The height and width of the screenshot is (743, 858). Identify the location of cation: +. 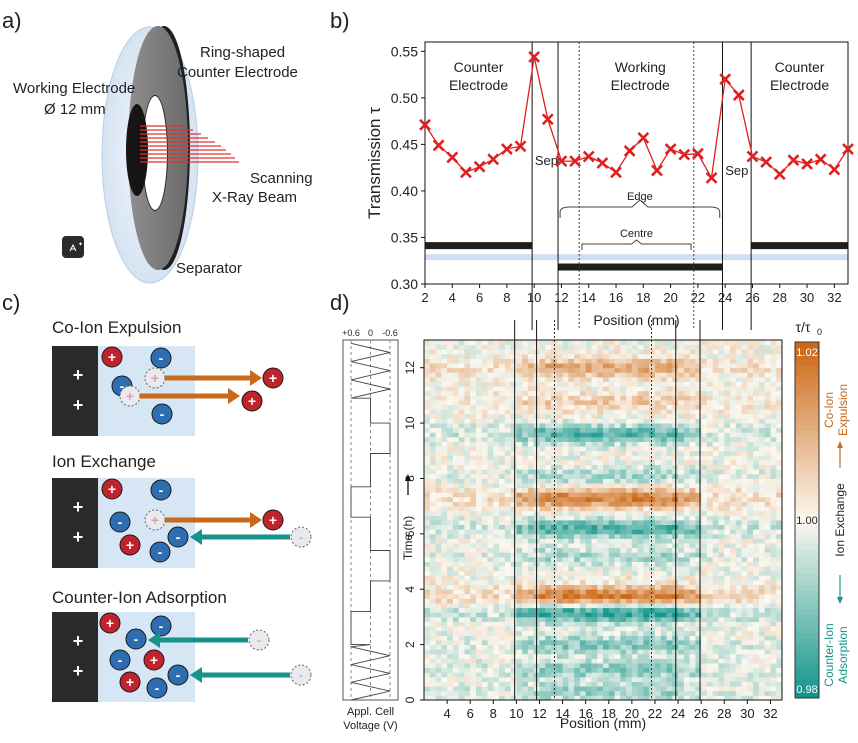
(110, 623).